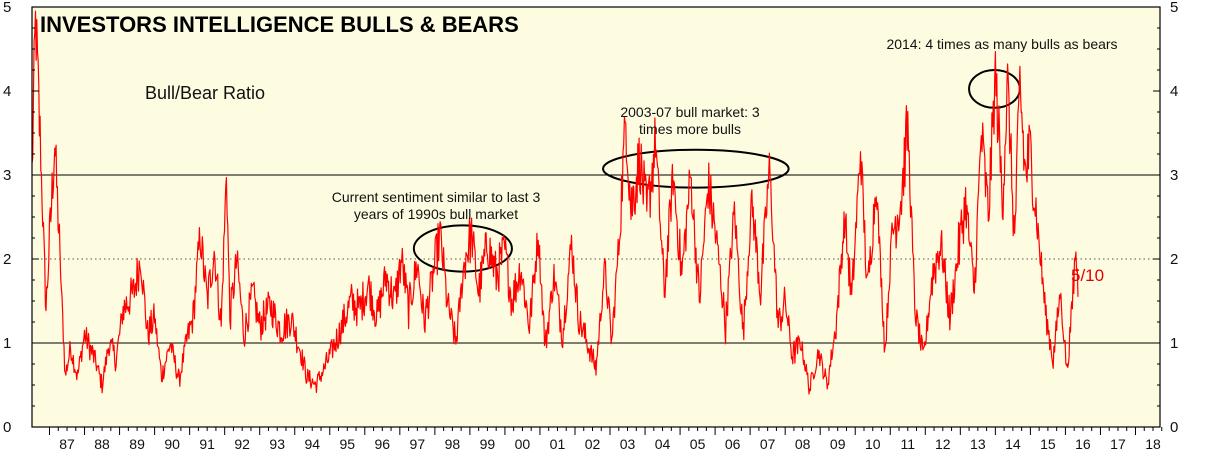 This screenshot has height=474, width=1205. What do you see at coordinates (279, 24) in the screenshot?
I see `chart-title: INVESTORS INTELLIGENCE BULLS & BEARS` at bounding box center [279, 24].